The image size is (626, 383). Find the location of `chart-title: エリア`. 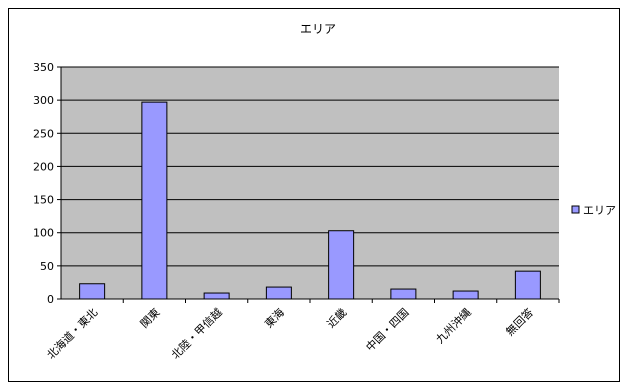

chart-title: エリア is located at coordinates (318, 29).